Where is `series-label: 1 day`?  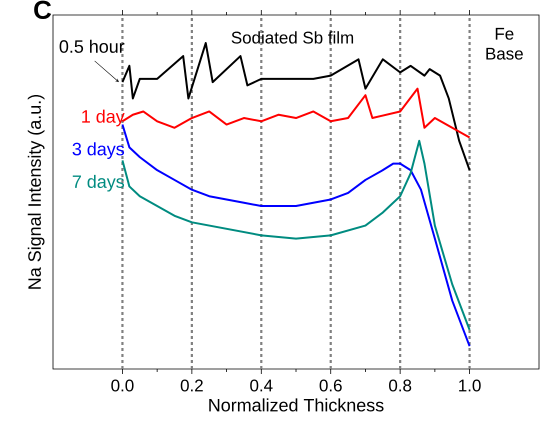
series-label: 1 day is located at coordinates (103, 118).